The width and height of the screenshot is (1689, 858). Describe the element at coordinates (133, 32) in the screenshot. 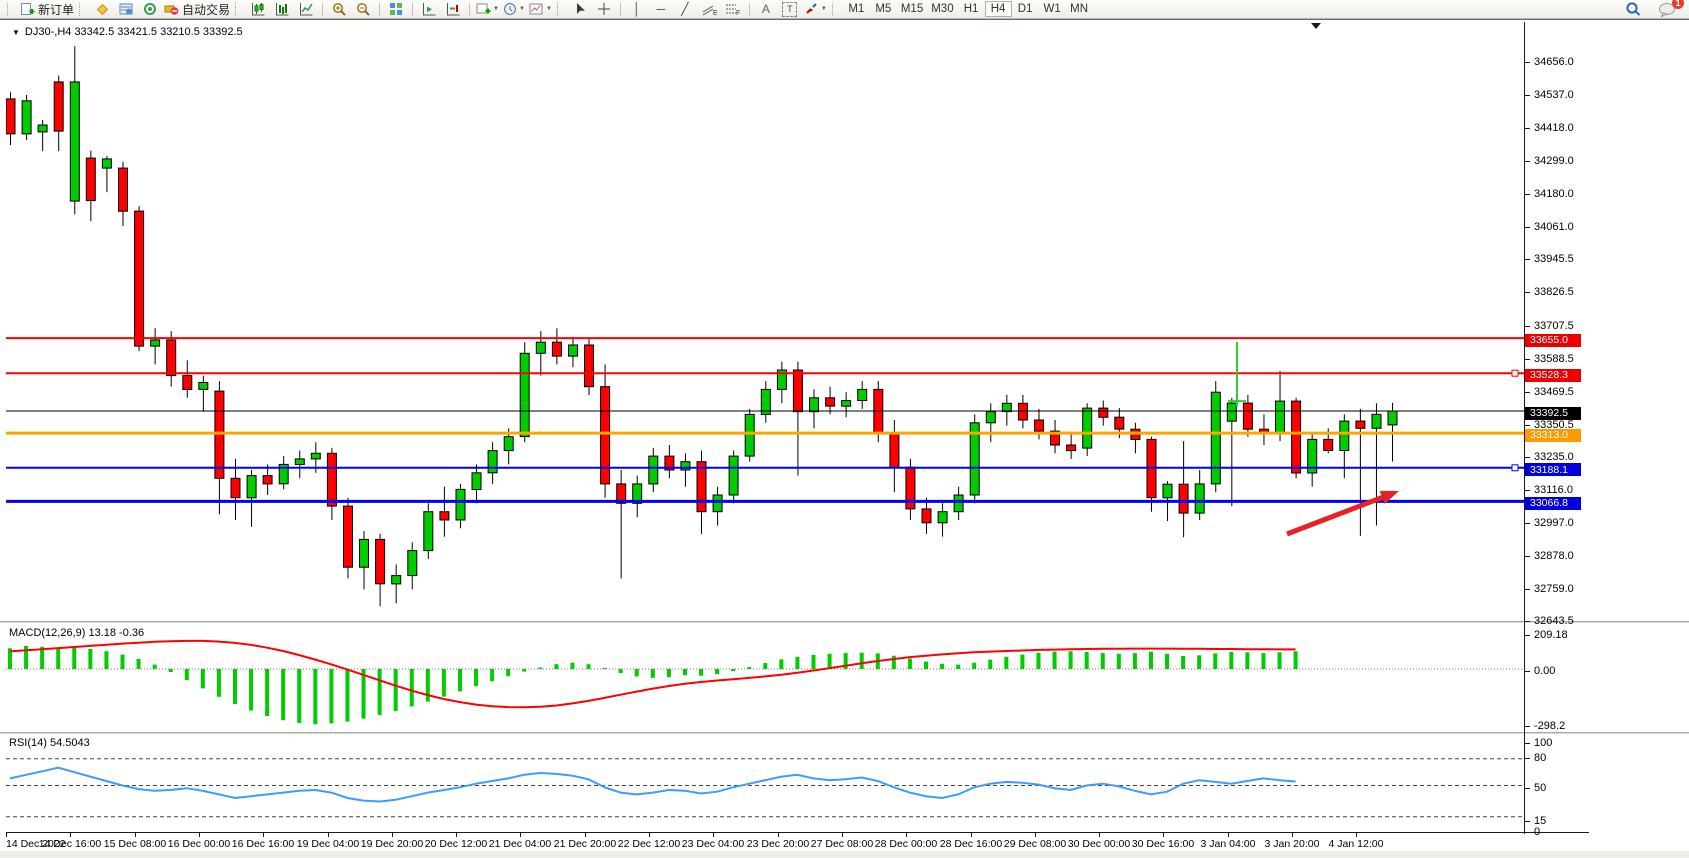

I see `symbol-ohlc-text: DJ30-,H4 33342.5 33421.5 33210.5 33392.5` at that location.